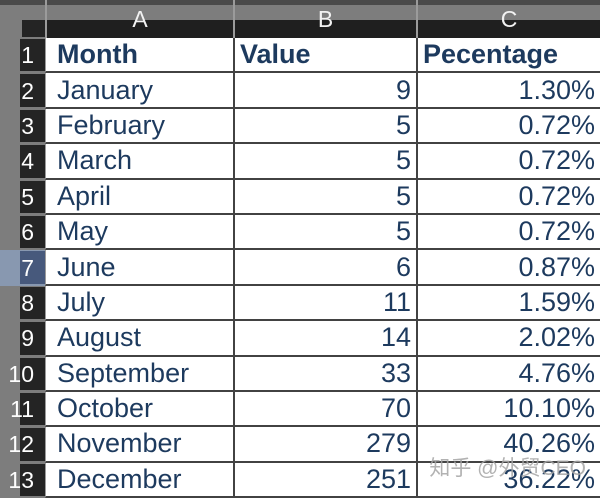 The height and width of the screenshot is (498, 600). What do you see at coordinates (27, 338) in the screenshot?
I see `row-number: 9` at bounding box center [27, 338].